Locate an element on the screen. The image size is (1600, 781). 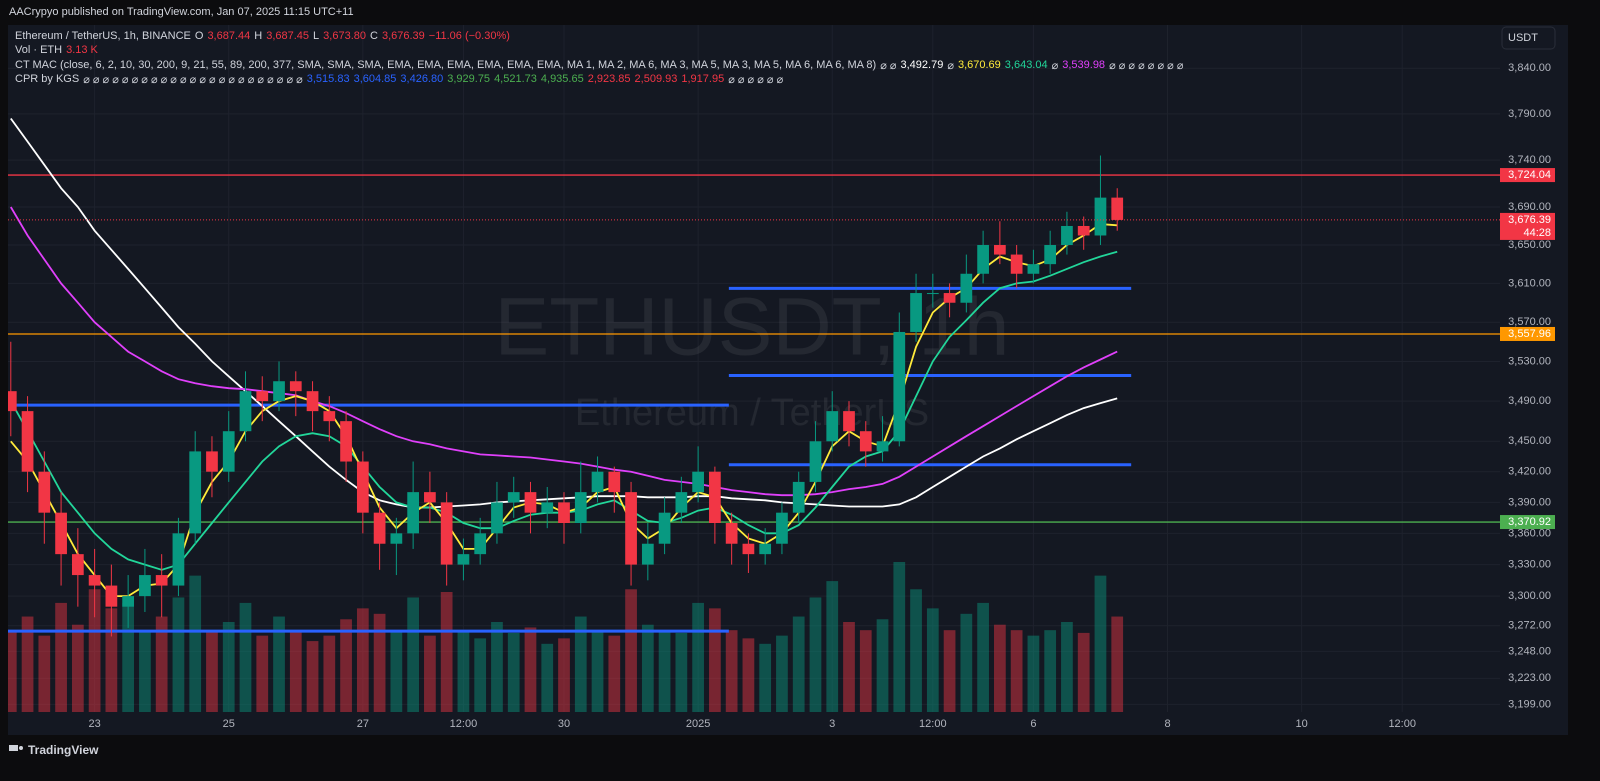
legend-item: 3,426.80 is located at coordinates (422, 79).